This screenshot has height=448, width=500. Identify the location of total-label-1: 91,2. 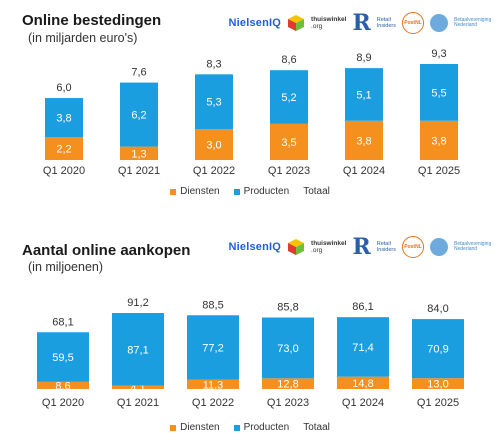
(137, 303).